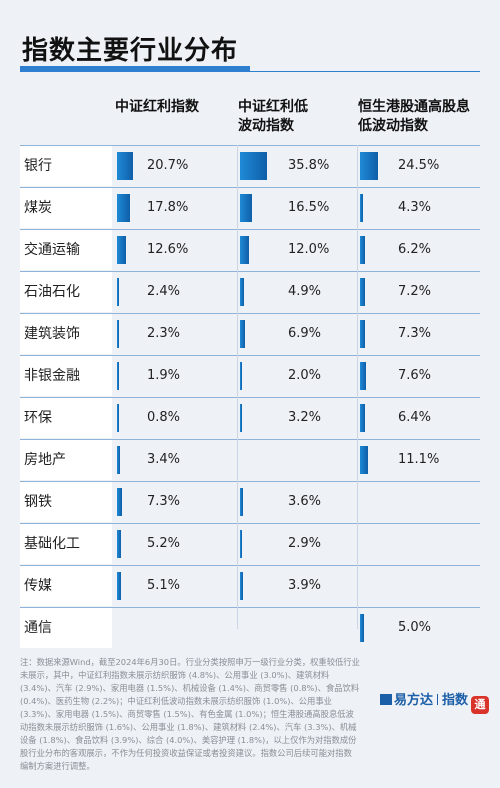  Describe the element at coordinates (66, 418) in the screenshot. I see `row-label: 环保` at that location.